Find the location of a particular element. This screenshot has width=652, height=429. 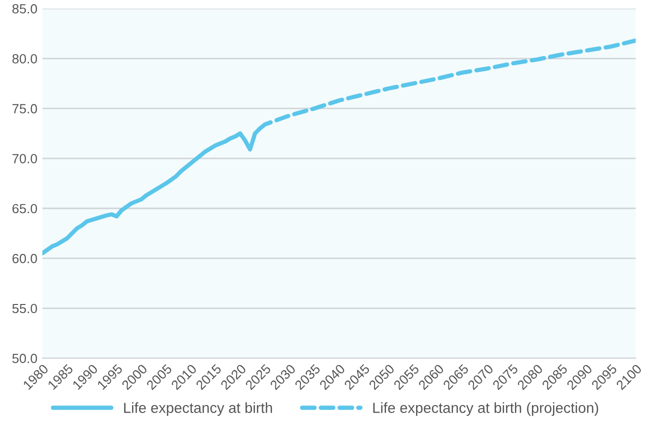

y-tick-label: 75.0 is located at coordinates (25, 109).